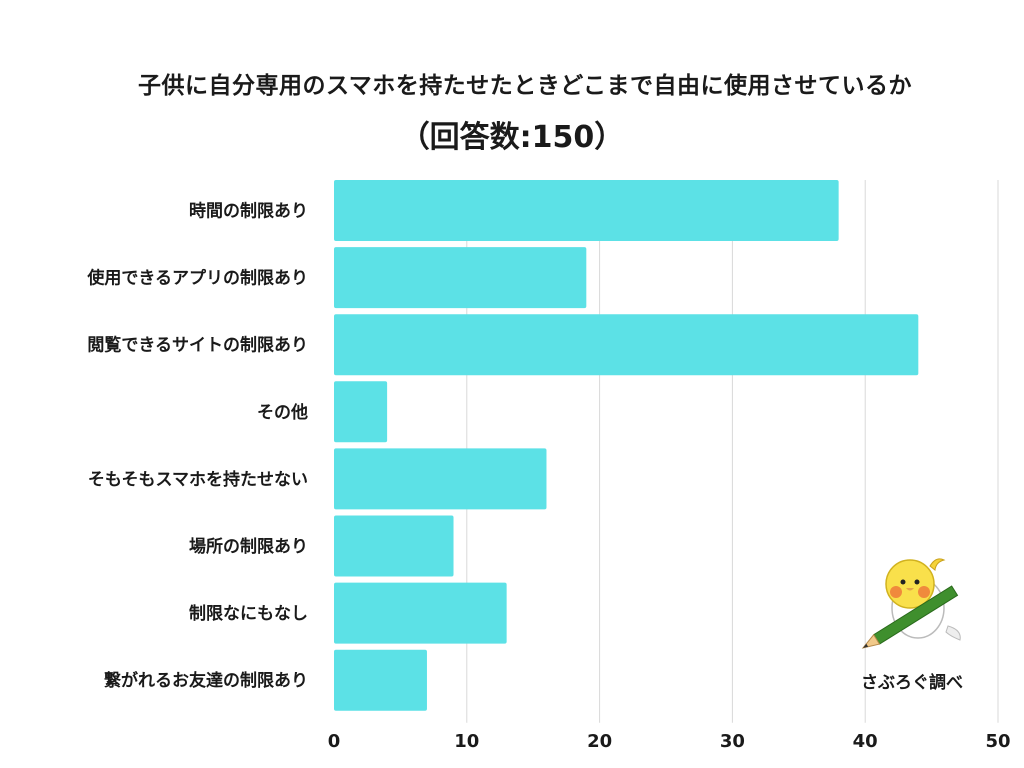 This screenshot has width=1024, height=768. Describe the element at coordinates (282, 412) in the screenshot. I see `category-label: その他` at that location.